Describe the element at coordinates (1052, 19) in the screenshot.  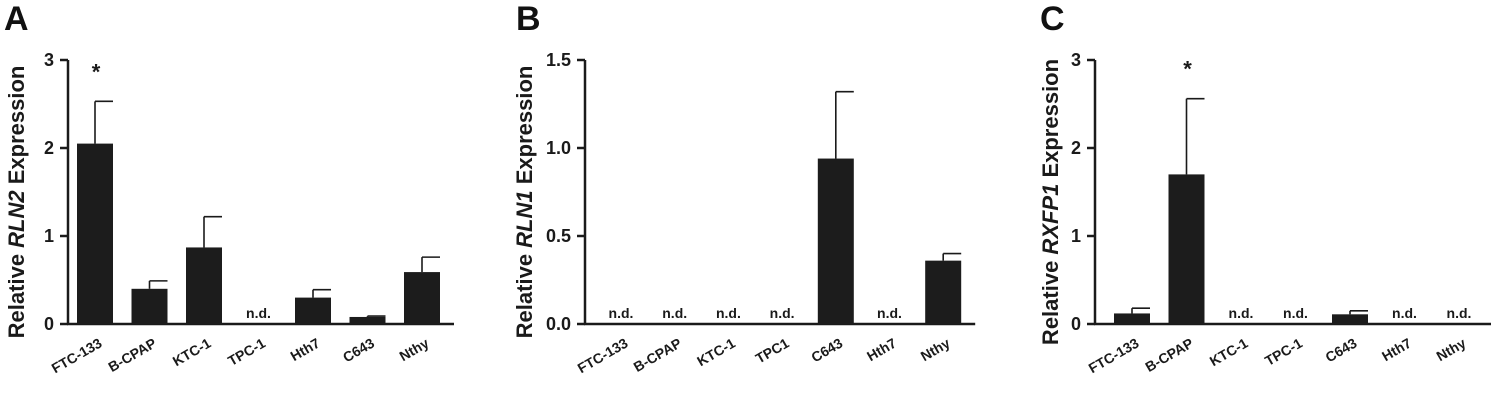
I see `panel-letter-c: C` at that location.